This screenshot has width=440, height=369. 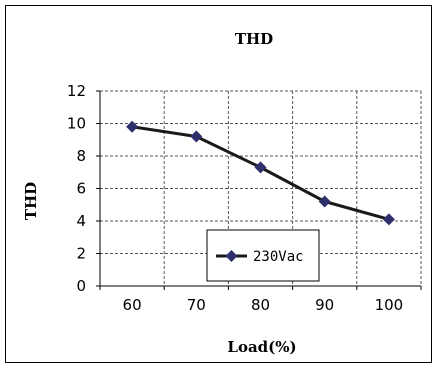 What do you see at coordinates (278, 257) in the screenshot?
I see `legend-label: 230Vac` at bounding box center [278, 257].